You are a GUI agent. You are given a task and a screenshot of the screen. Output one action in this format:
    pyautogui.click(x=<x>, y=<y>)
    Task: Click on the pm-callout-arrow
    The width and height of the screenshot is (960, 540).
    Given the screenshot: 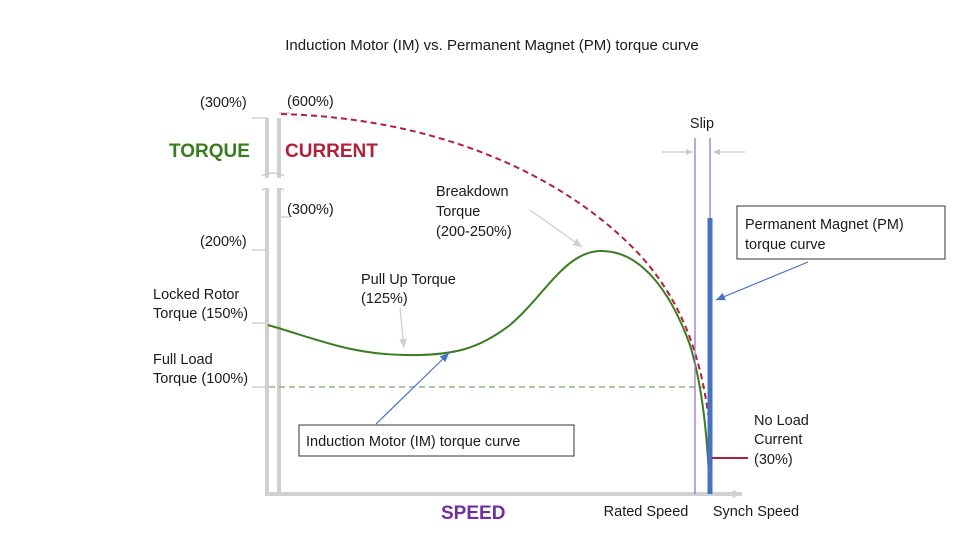 What is the action you would take?
    pyautogui.click(x=762, y=281)
    